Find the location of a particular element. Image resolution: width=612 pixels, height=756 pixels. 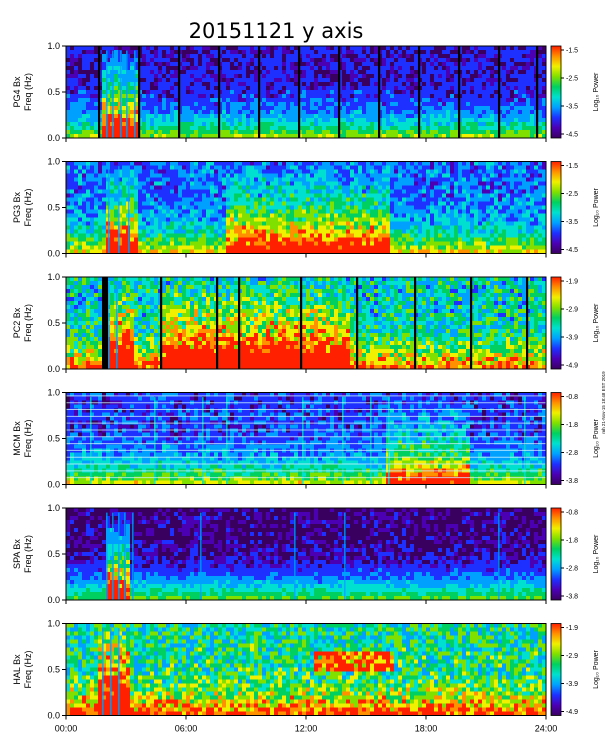

x-tick-label: 24:00 is located at coordinates (546, 729).